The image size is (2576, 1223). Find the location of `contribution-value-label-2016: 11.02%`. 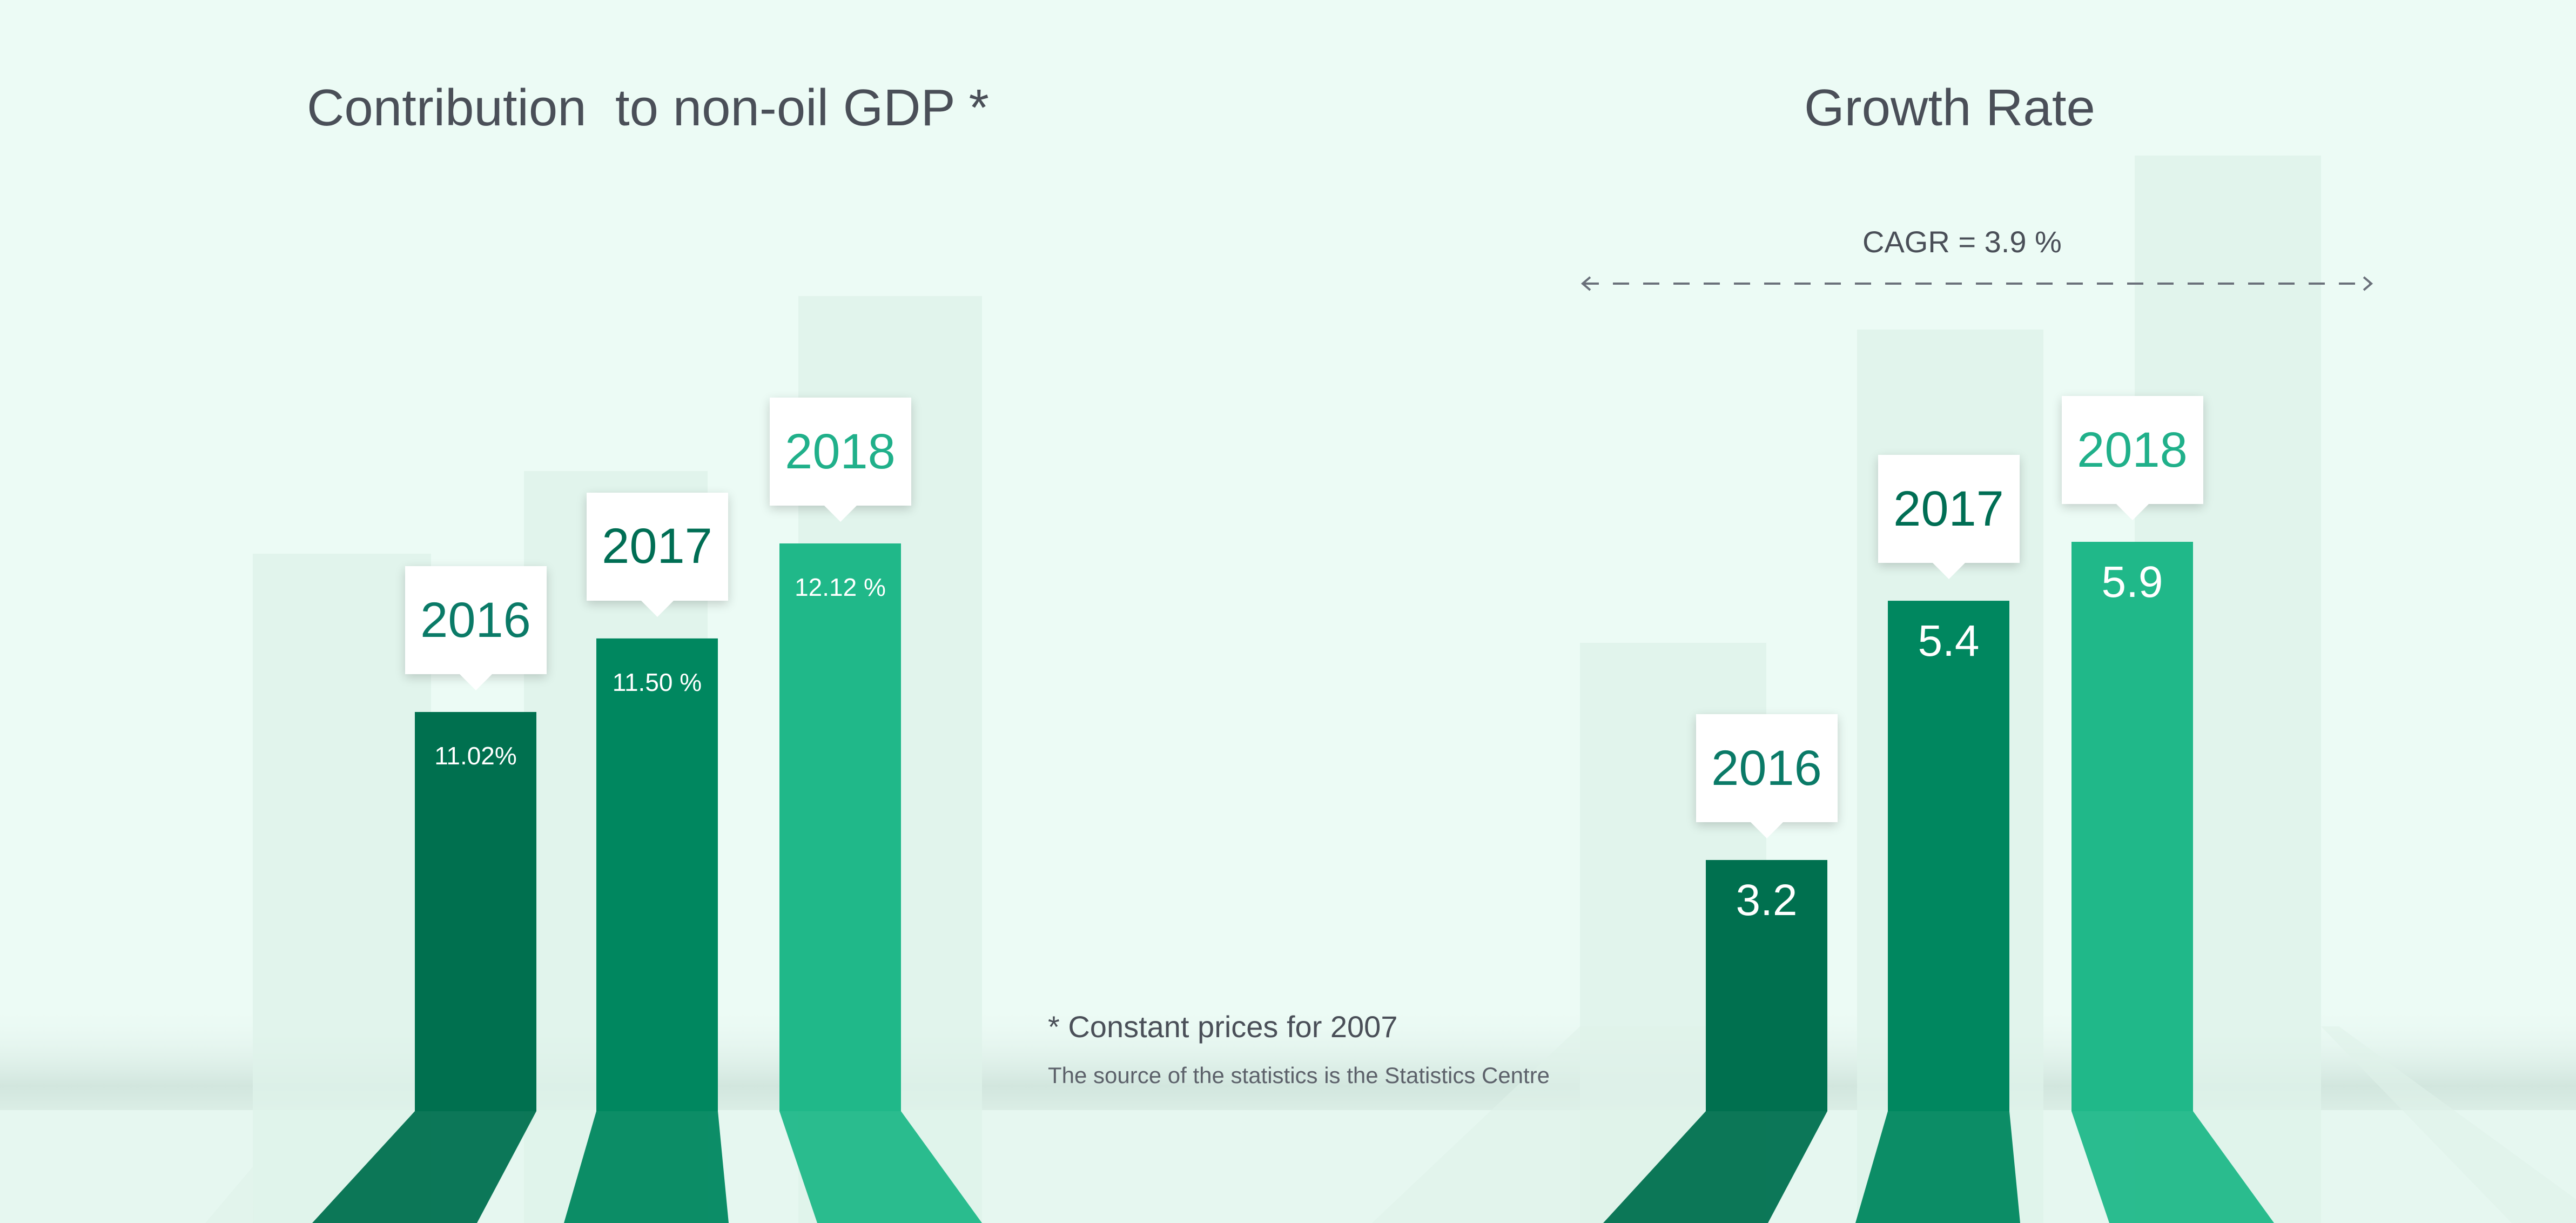

contribution-value-label-2016: 11.02% is located at coordinates (475, 756).